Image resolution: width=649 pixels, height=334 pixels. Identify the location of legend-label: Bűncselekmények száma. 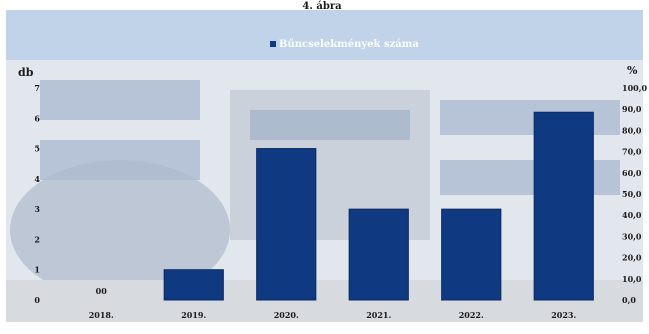
(349, 44).